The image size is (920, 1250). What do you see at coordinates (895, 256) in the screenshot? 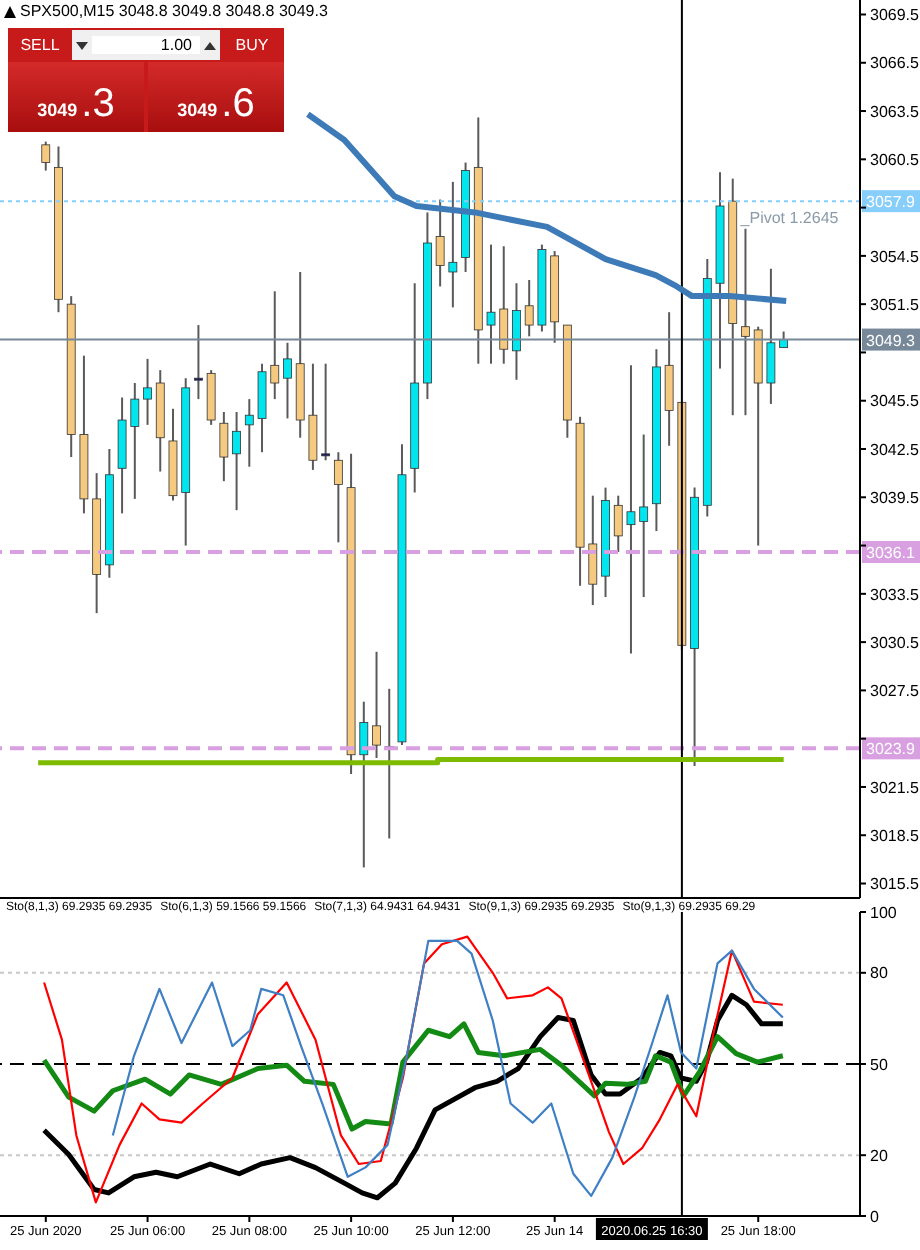
I see `y-tick-label: 3054.5` at bounding box center [895, 256].